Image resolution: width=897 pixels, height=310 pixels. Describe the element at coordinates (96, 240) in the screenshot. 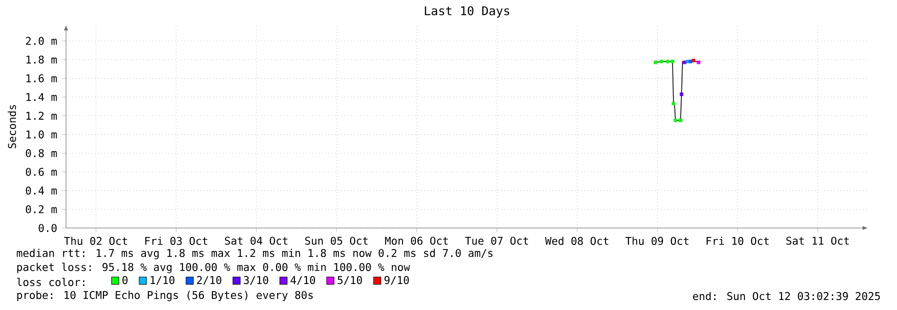

I see `x-tick-label: Thu 02 Oct` at that location.